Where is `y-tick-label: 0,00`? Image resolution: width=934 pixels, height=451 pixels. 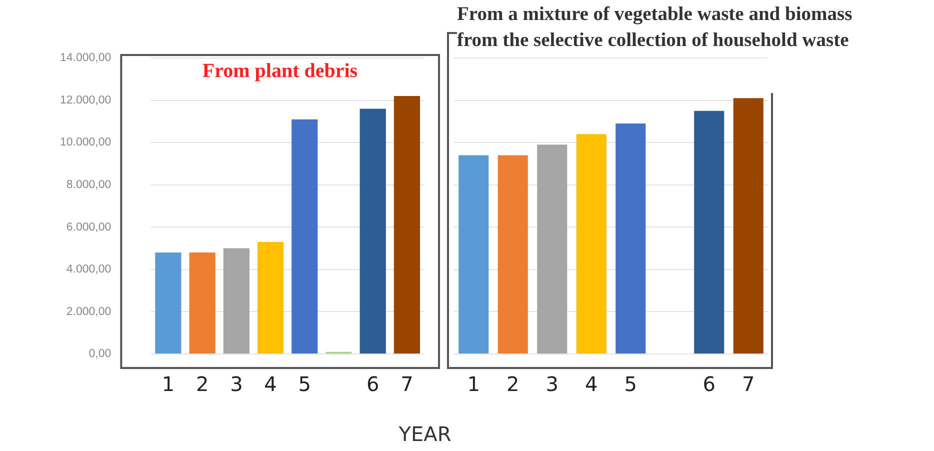
y-tick-label: 0,00 is located at coordinates (100, 354).